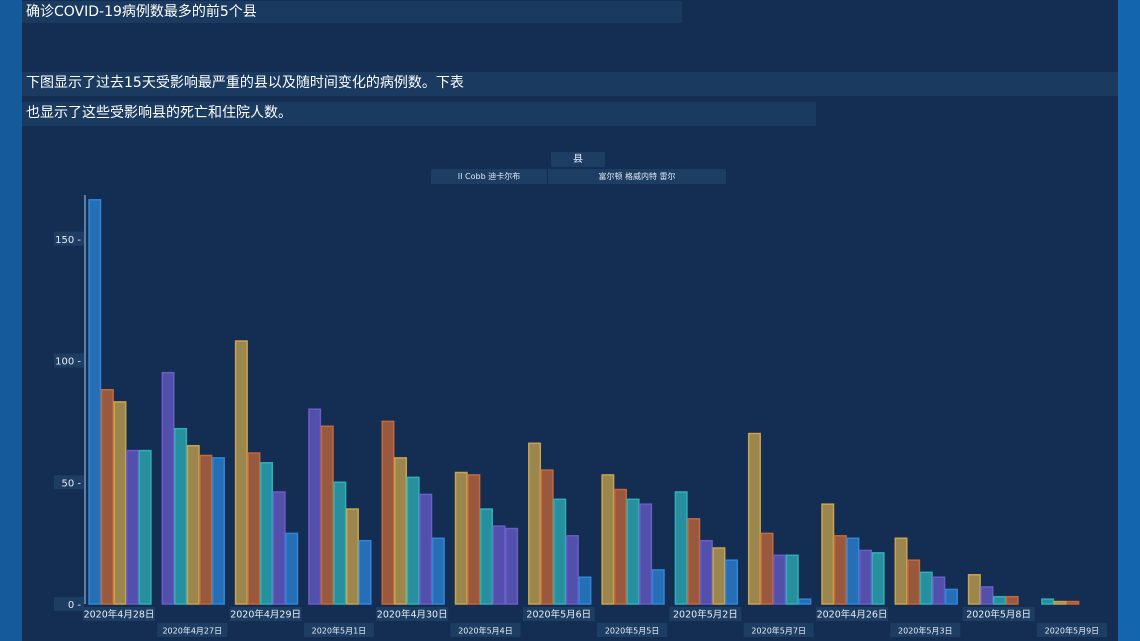  I want to click on x-tick-label: 2020年5月3日, so click(925, 631).